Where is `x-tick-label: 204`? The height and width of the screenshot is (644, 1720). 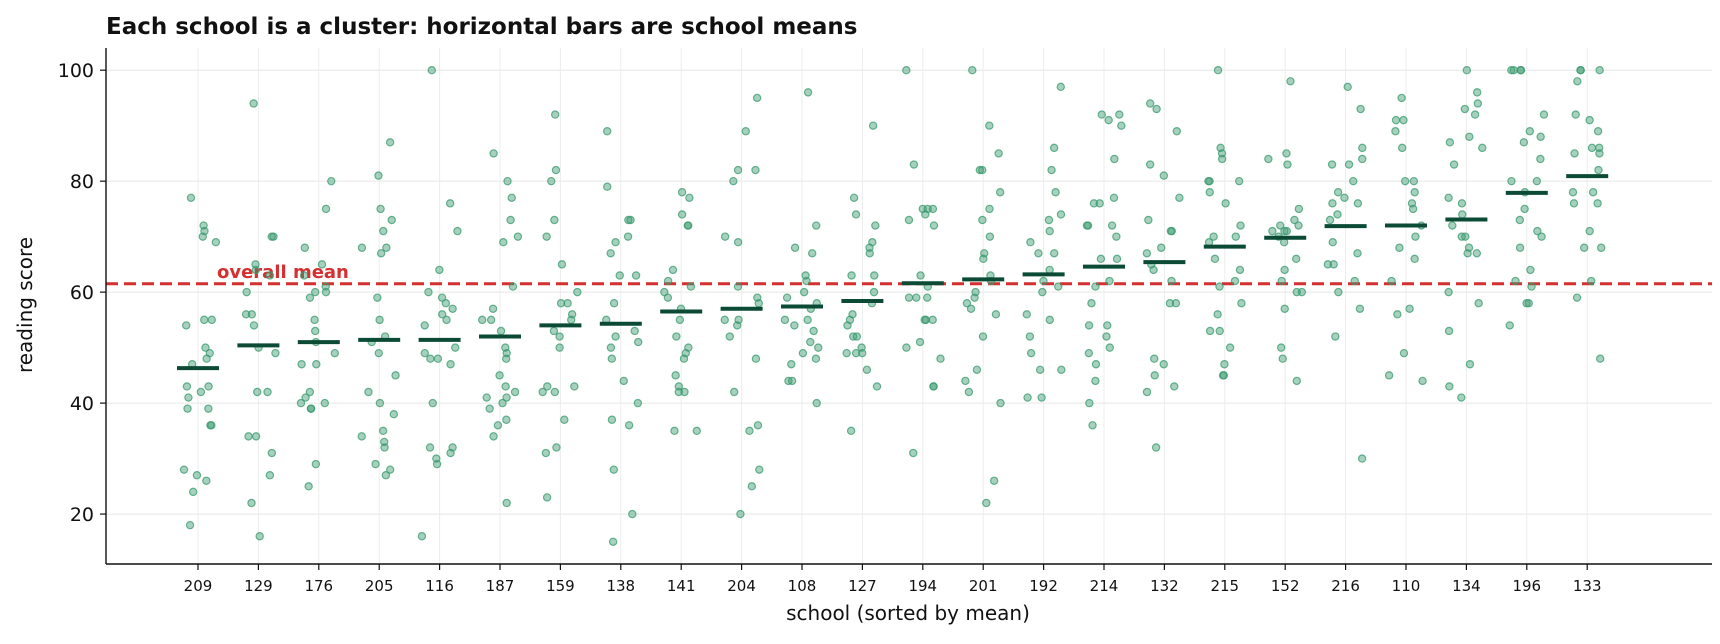 x-tick-label: 204 is located at coordinates (741, 586).